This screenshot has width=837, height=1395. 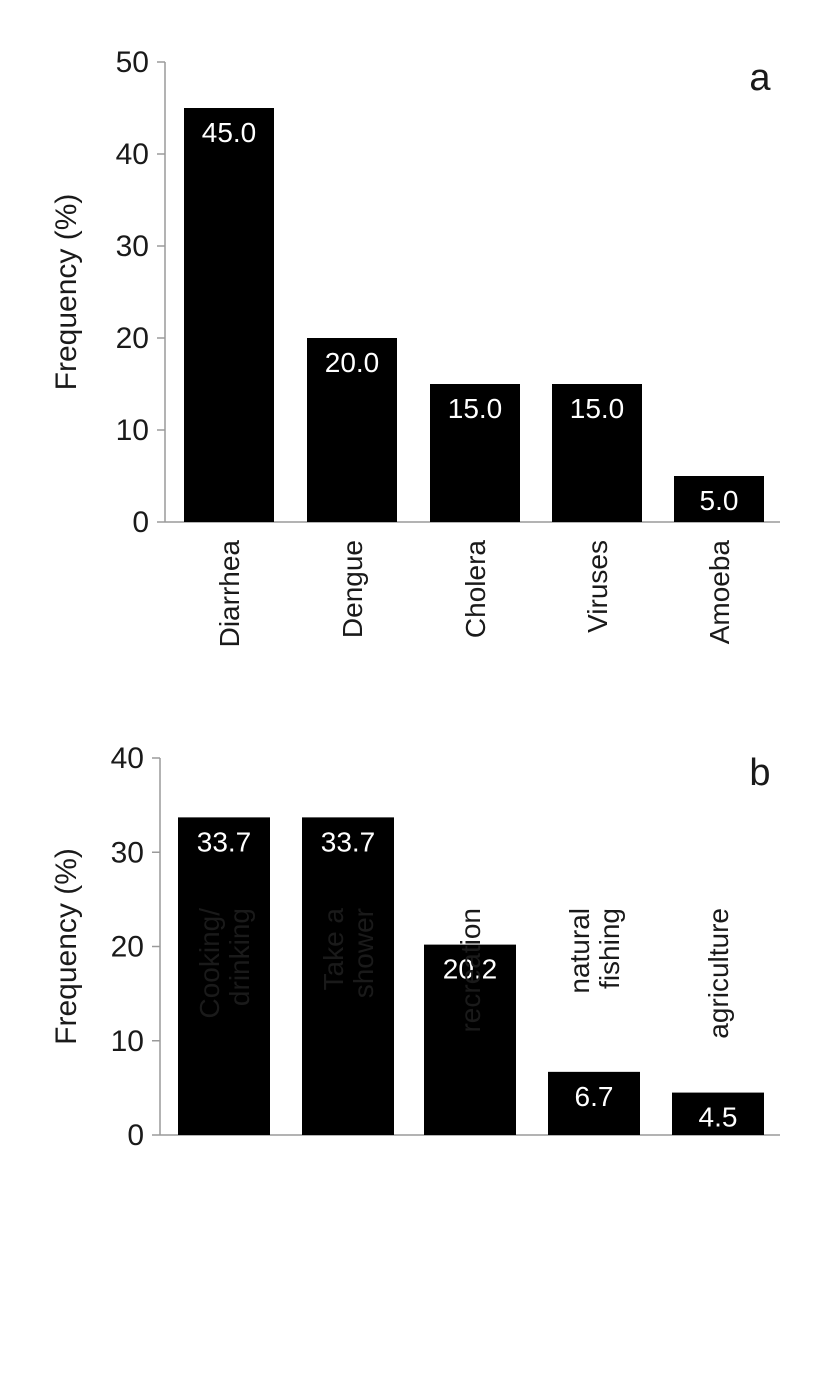 I want to click on chart-a-value-label-2: 15.0, so click(x=475, y=408).